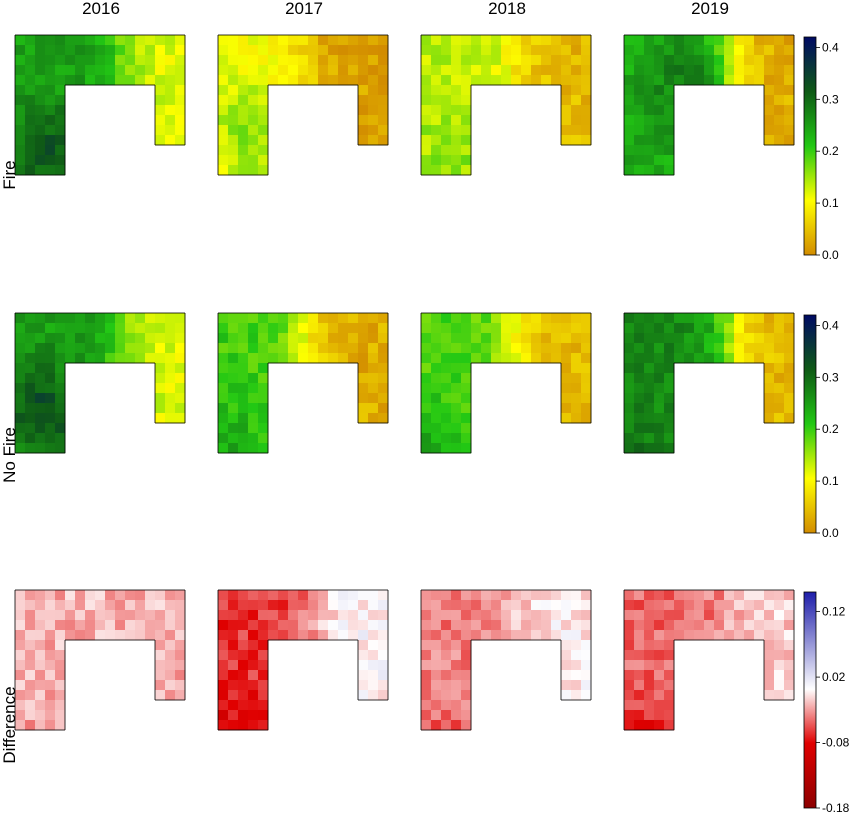  I want to click on panel-no-fire-2018, so click(506, 383).